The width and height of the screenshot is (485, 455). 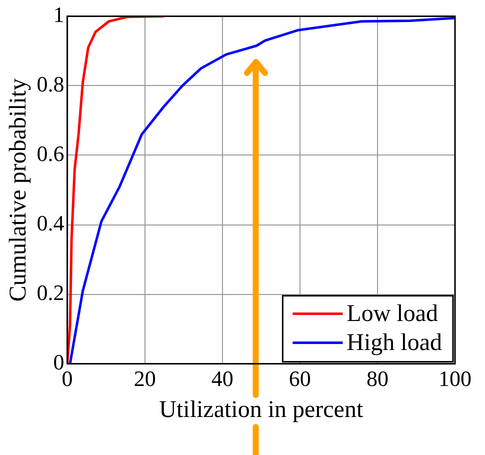 I want to click on x-tick-label: 80, so click(x=377, y=378).